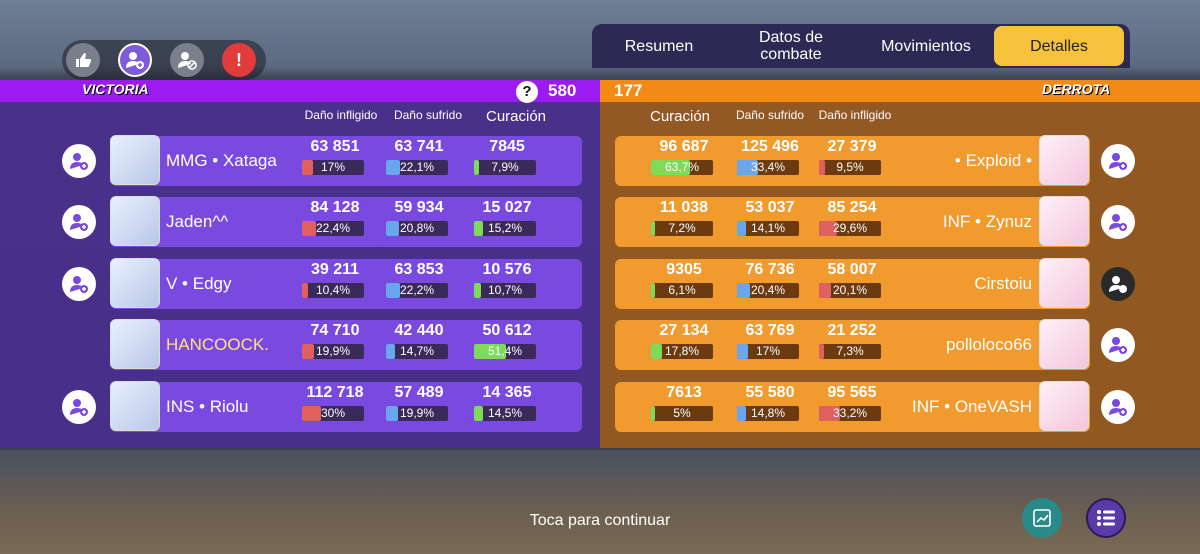  I want to click on player-name: Cirstoiu, so click(1003, 283).